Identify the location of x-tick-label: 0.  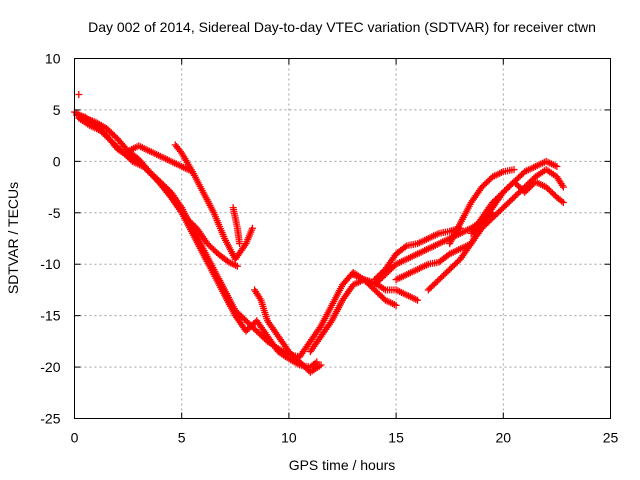
(75, 438).